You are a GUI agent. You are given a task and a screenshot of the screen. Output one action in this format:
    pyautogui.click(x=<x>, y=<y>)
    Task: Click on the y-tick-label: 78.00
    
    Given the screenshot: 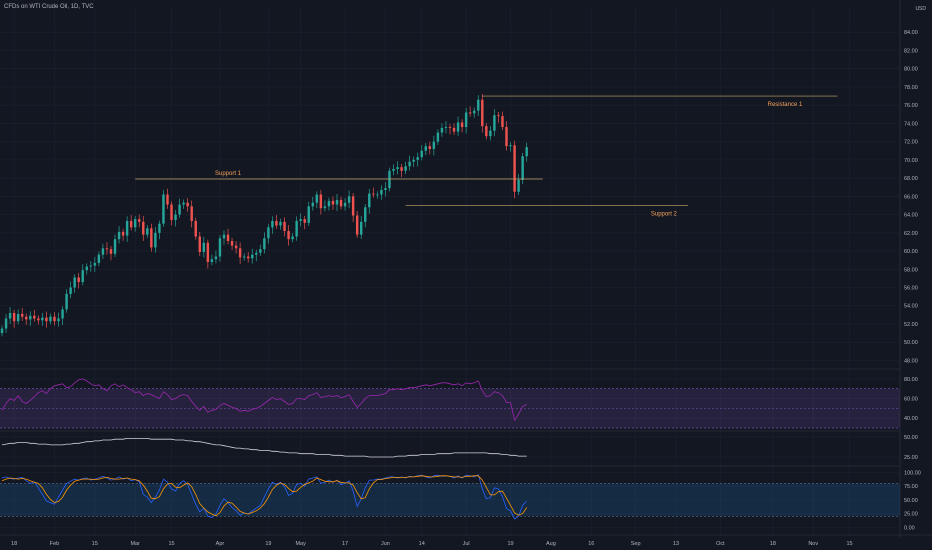 What is the action you would take?
    pyautogui.click(x=911, y=88)
    